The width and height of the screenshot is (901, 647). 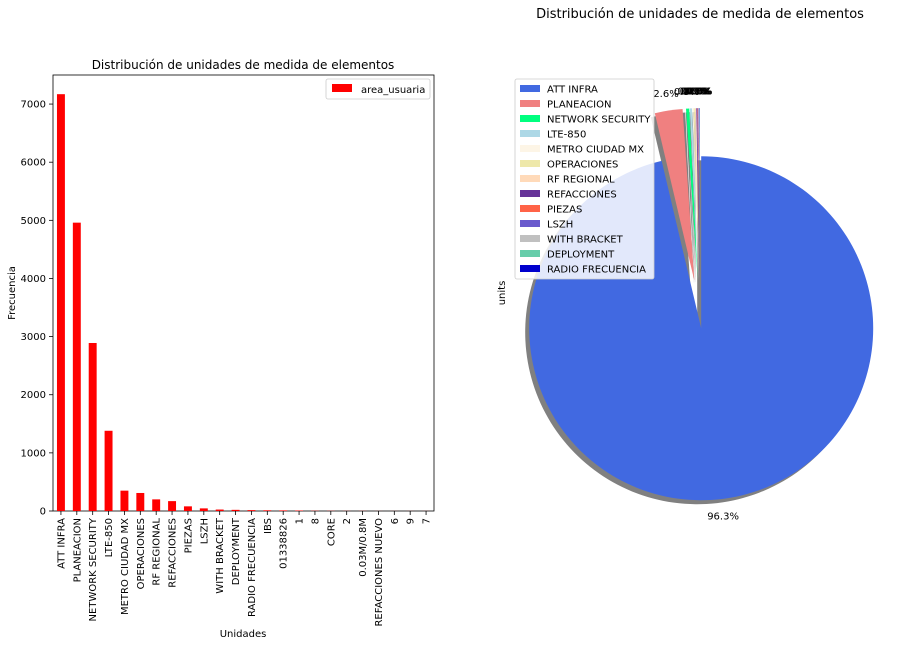 What do you see at coordinates (393, 90) in the screenshot?
I see `bar-legend-label: area_usuaria` at bounding box center [393, 90].